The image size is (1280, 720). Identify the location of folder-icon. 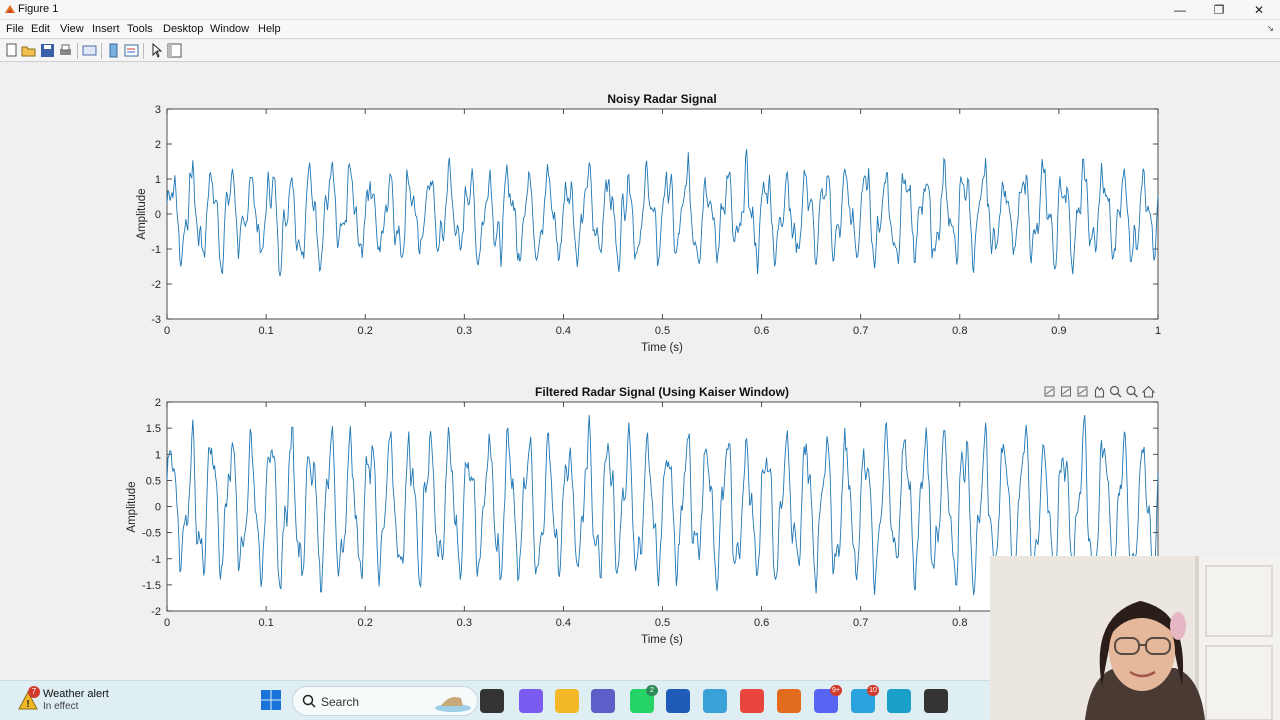
(567, 701).